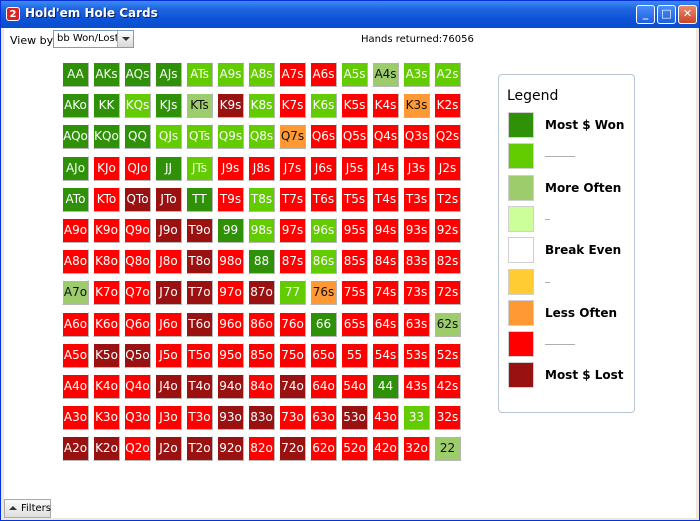 The height and width of the screenshot is (521, 700). I want to click on hand-cell: 44, so click(385, 386).